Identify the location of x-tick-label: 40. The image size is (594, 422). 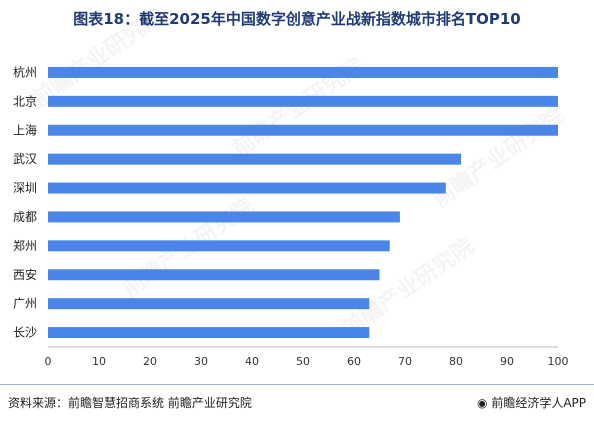
(252, 361).